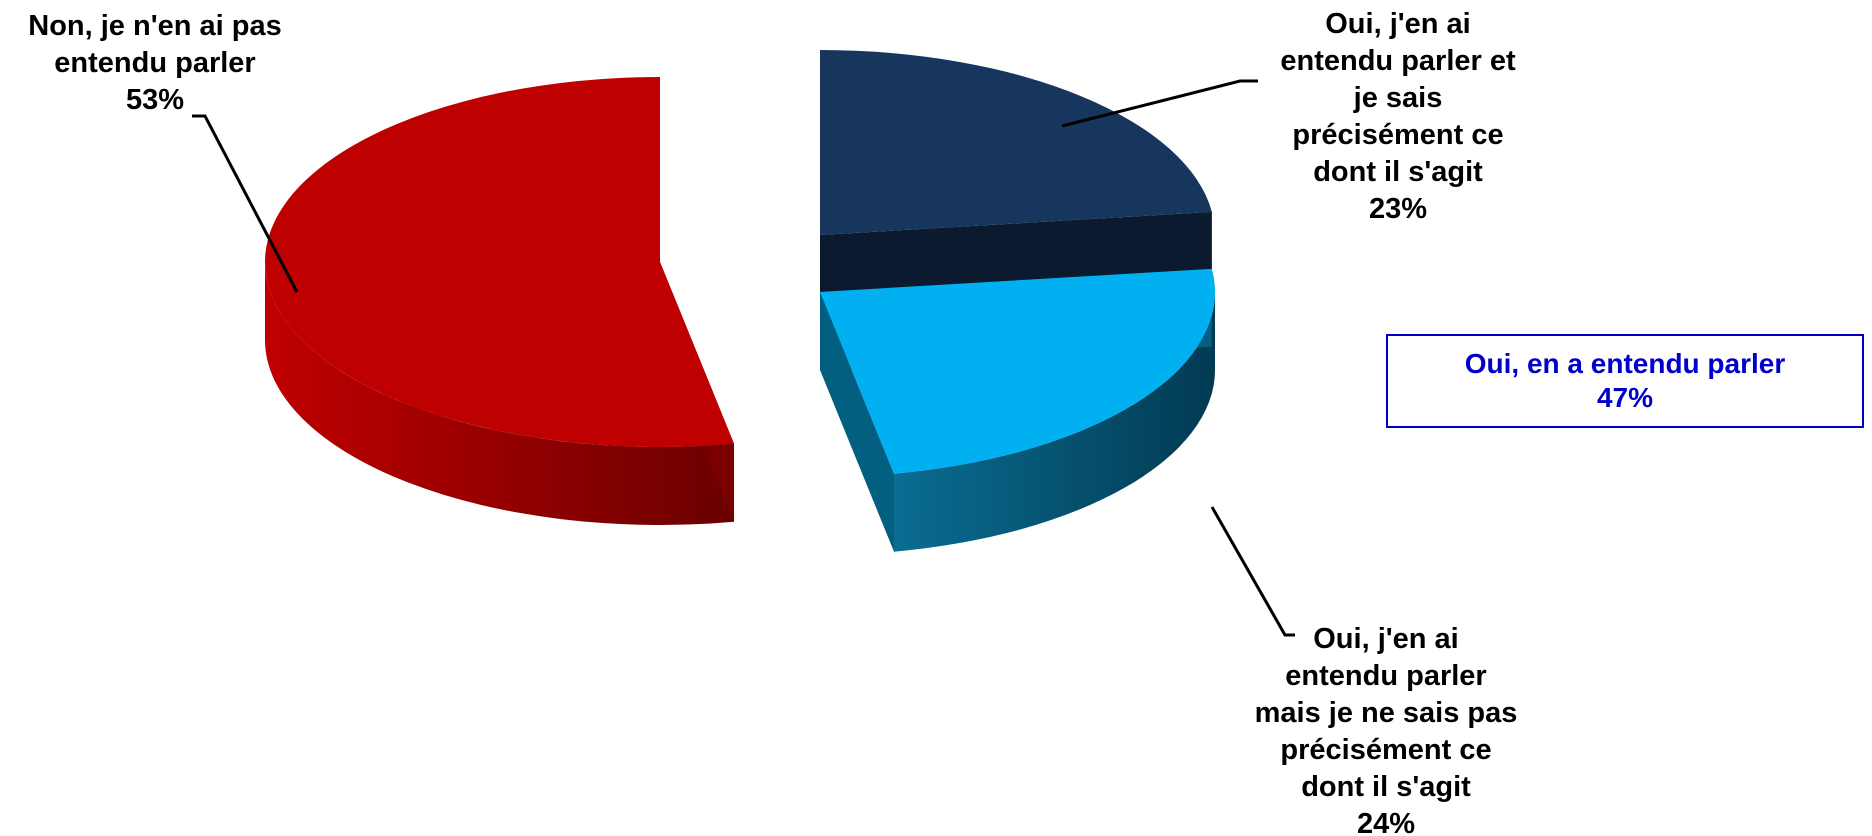 The height and width of the screenshot is (836, 1872). I want to click on summary-label: Oui, en a entendu parler, so click(1625, 363).